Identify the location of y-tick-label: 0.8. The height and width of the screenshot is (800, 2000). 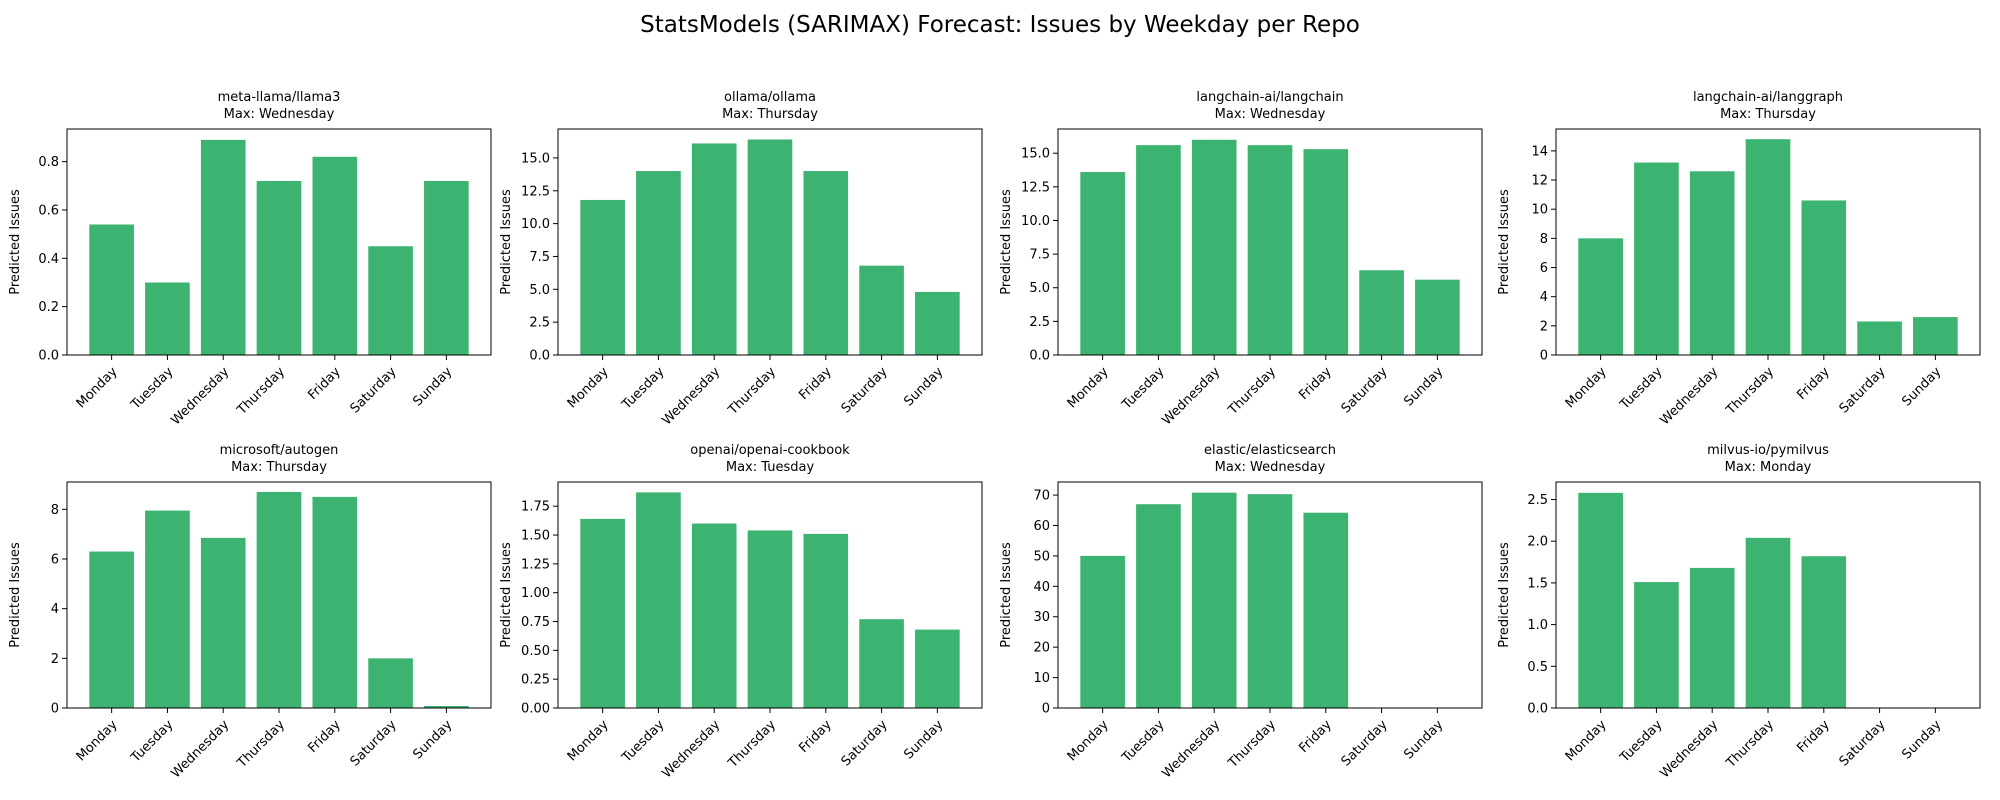
(48, 162).